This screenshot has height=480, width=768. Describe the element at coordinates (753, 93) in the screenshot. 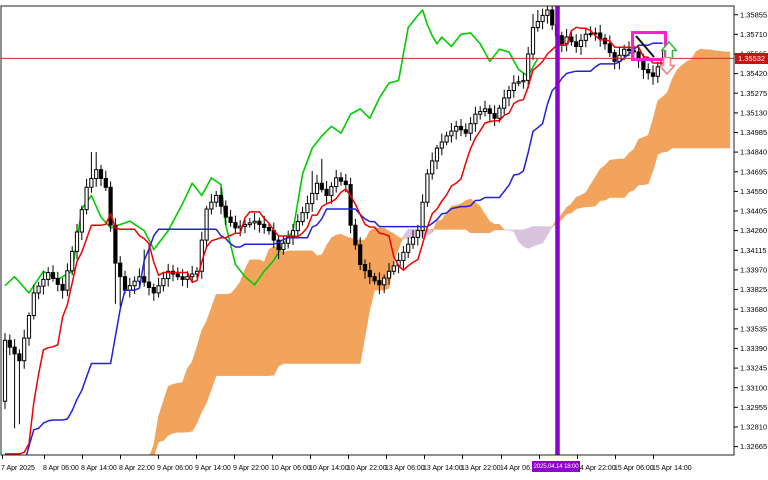

I see `svg-text: 1.35275` at that location.